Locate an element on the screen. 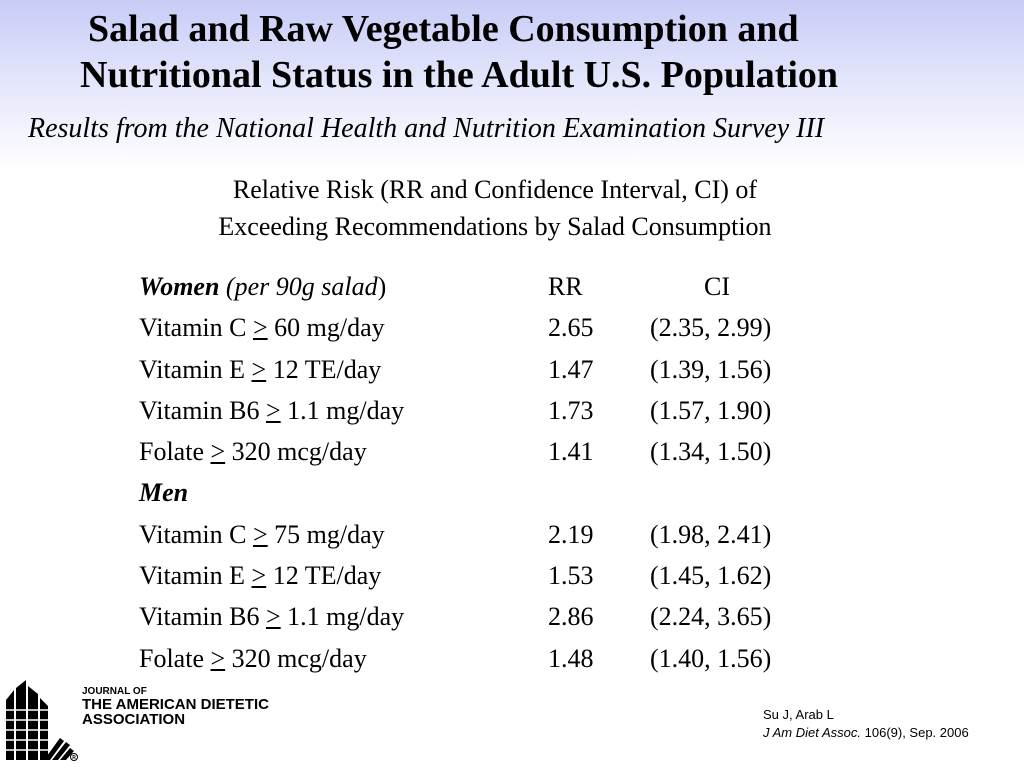 This screenshot has height=768, width=1024. ci-column-header: CI is located at coordinates (717, 286).